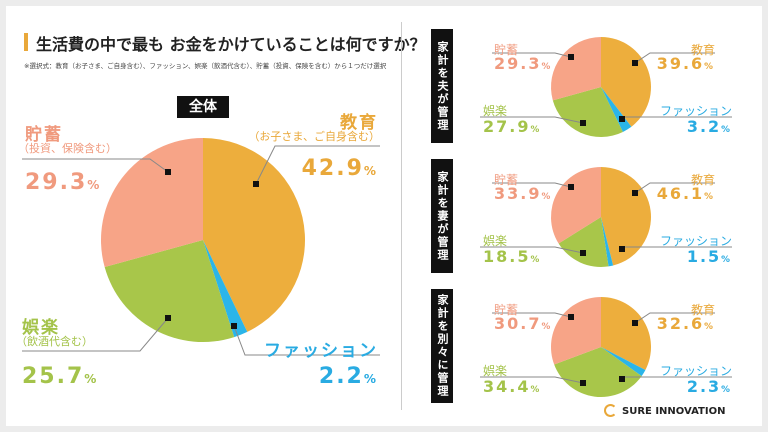 The width and height of the screenshot is (768, 432). What do you see at coordinates (401, 216) in the screenshot?
I see `divider` at bounding box center [401, 216].